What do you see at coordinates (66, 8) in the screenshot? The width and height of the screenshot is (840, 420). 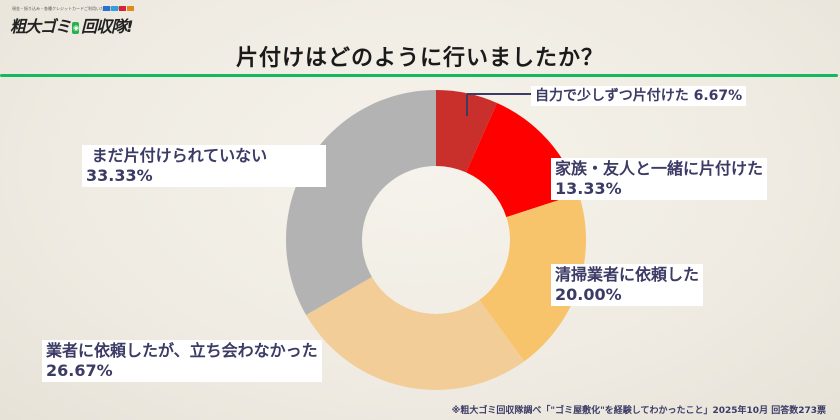 I see `logo-tagline: 現金・振り込み・各種クレジットカードご利用いただけます` at bounding box center [66, 8].